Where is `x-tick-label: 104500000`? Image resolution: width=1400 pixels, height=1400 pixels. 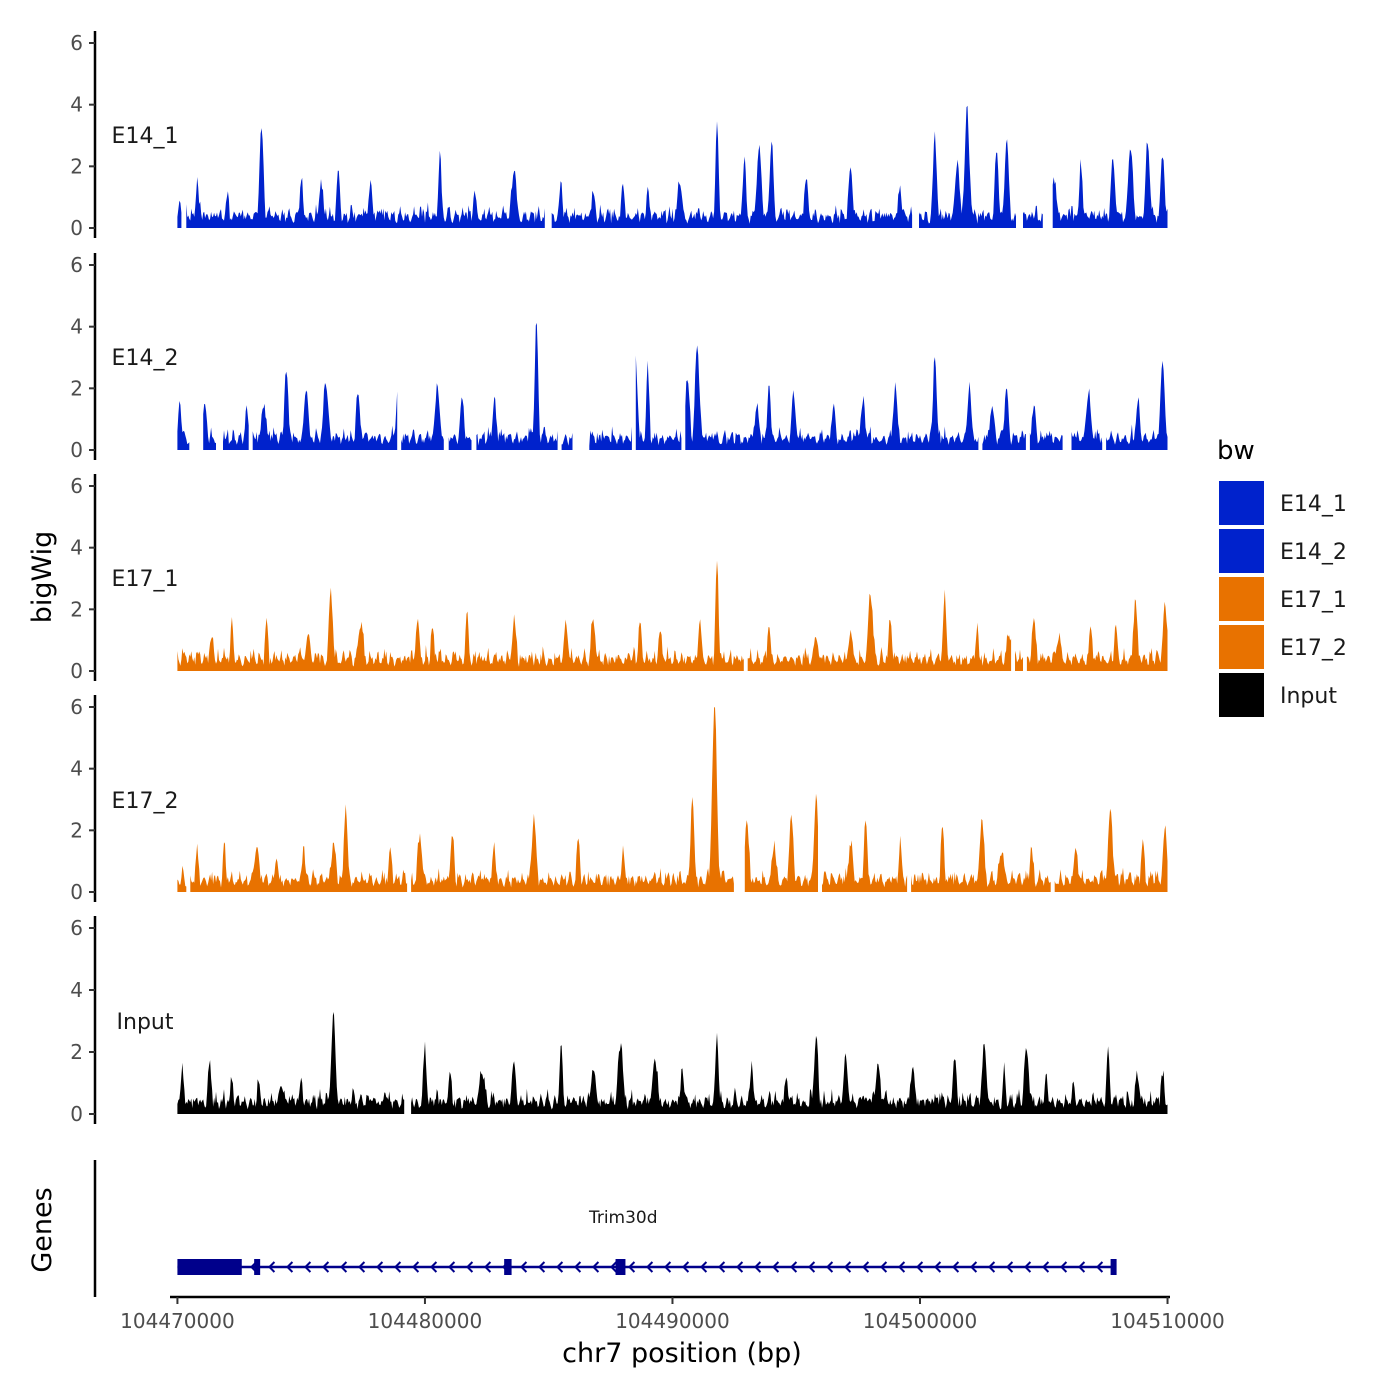 x-tick-label: 104500000 is located at coordinates (920, 1321).